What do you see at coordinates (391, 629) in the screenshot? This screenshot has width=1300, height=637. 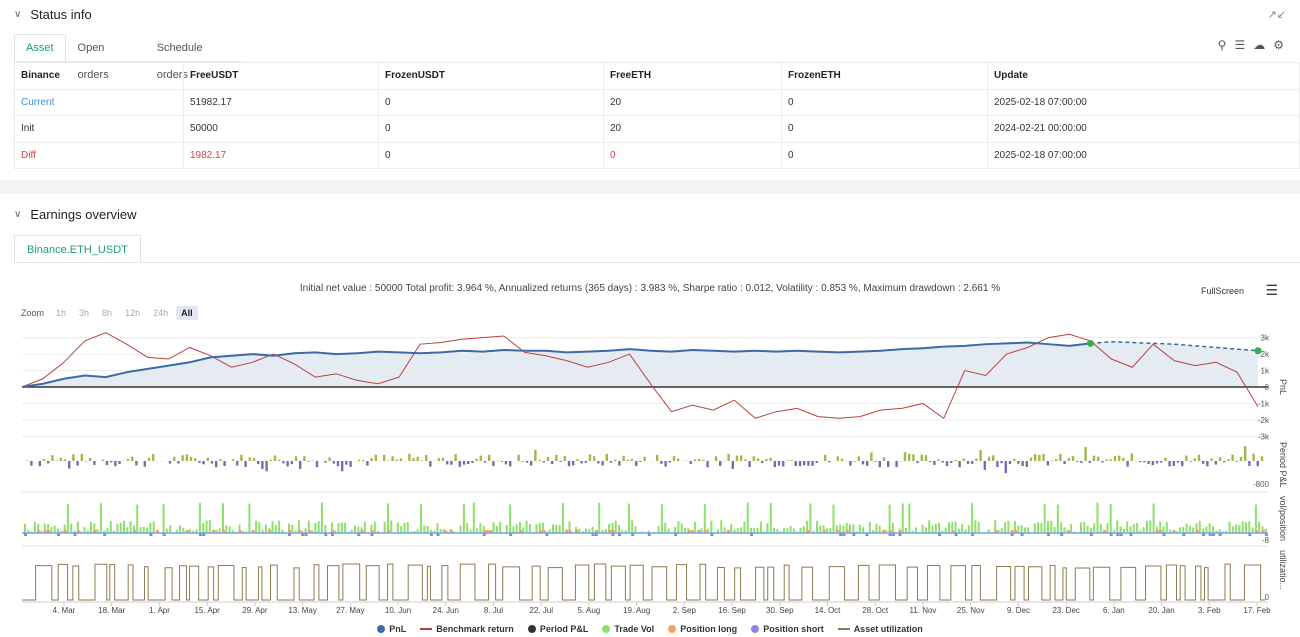 I see `legend-pnl: PnL` at bounding box center [391, 629].